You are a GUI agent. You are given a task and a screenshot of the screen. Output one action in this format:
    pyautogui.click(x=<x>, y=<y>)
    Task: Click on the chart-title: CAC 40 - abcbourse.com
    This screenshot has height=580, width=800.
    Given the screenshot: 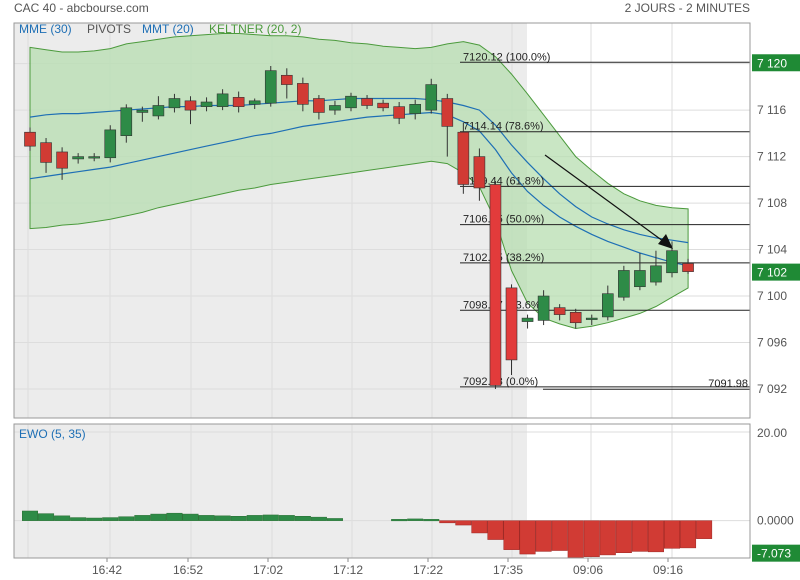 What is the action you would take?
    pyautogui.click(x=81, y=8)
    